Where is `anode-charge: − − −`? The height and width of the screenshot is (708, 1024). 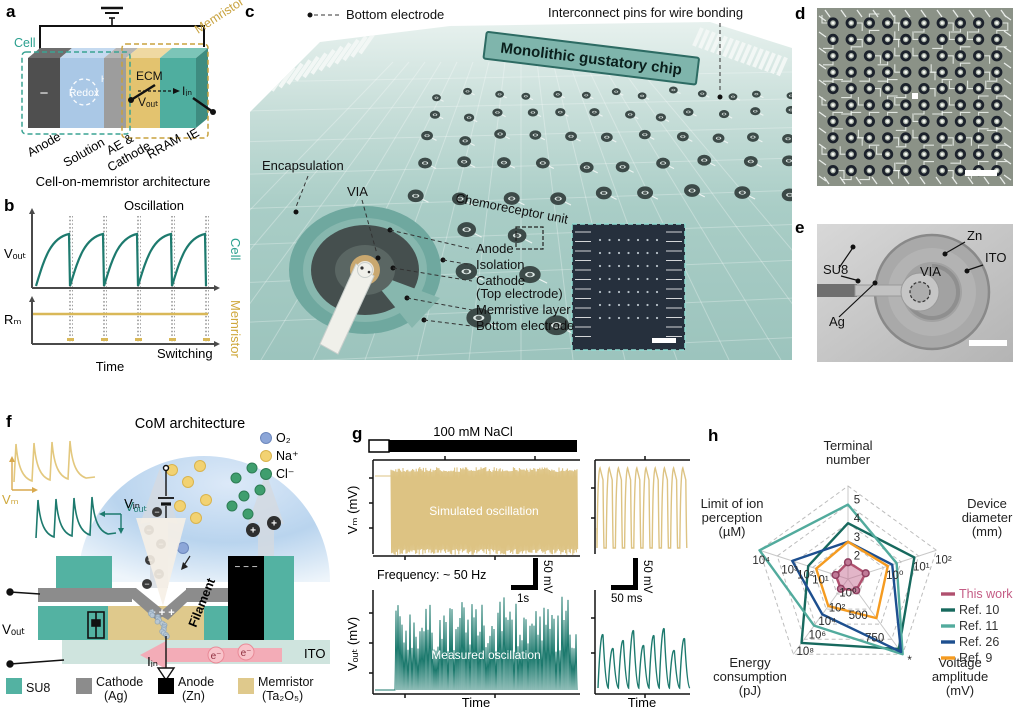
anode-charge: − − − is located at coordinates (245, 567).